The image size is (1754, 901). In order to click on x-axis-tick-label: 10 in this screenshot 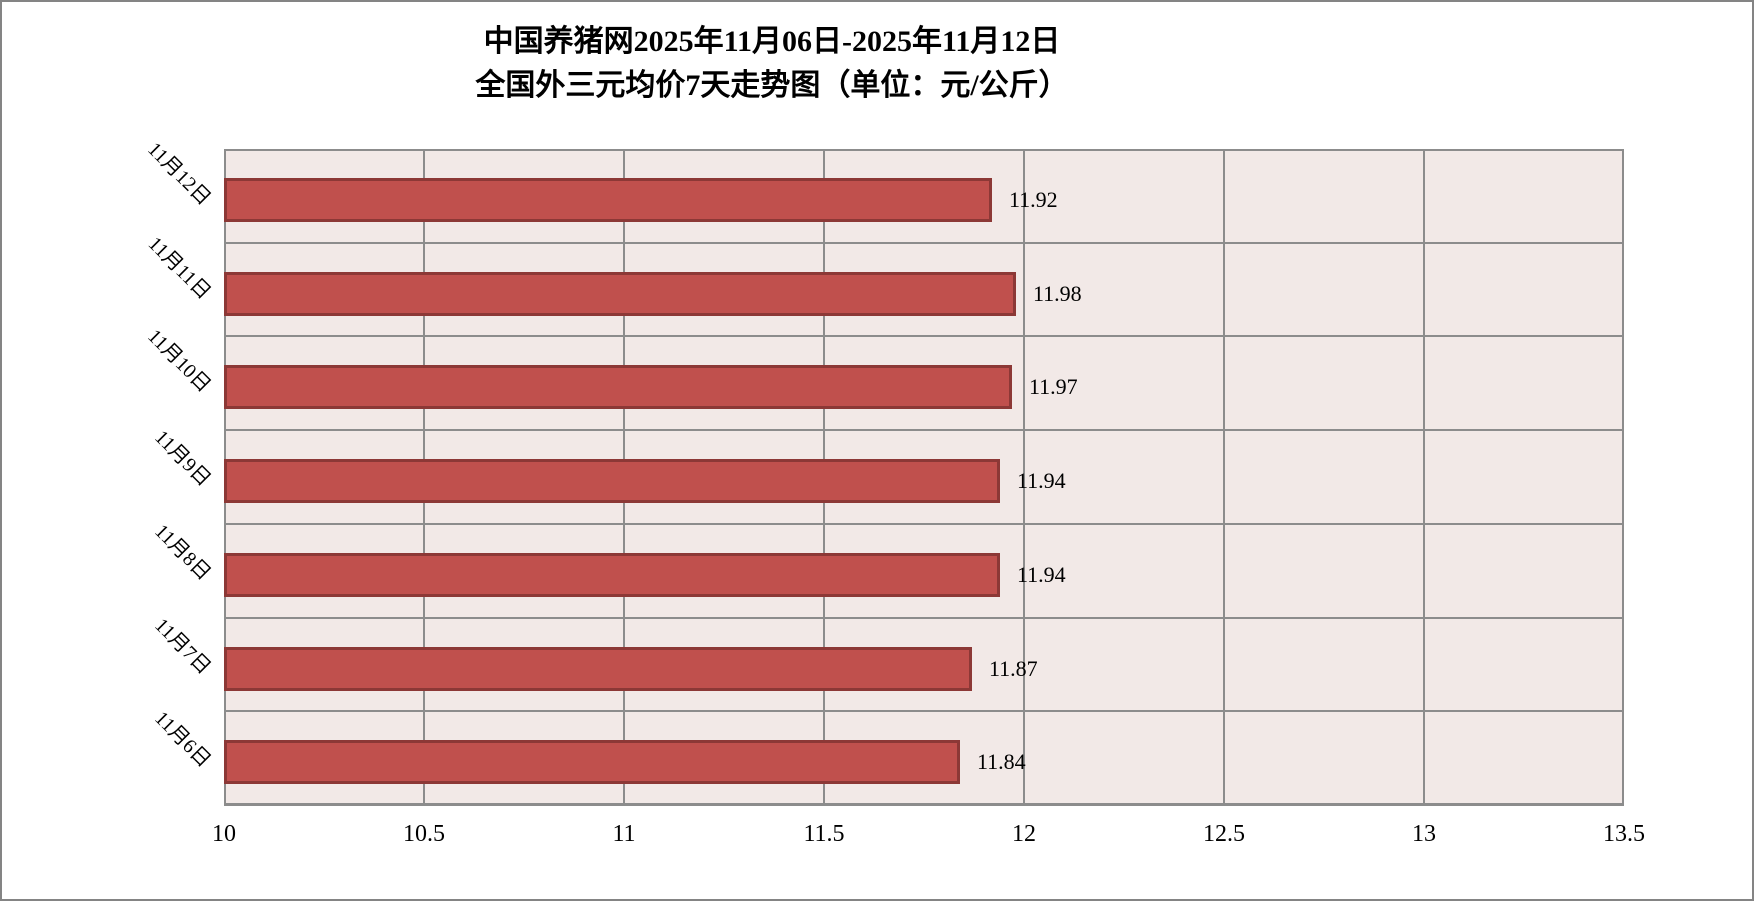, I will do `click(224, 834)`.